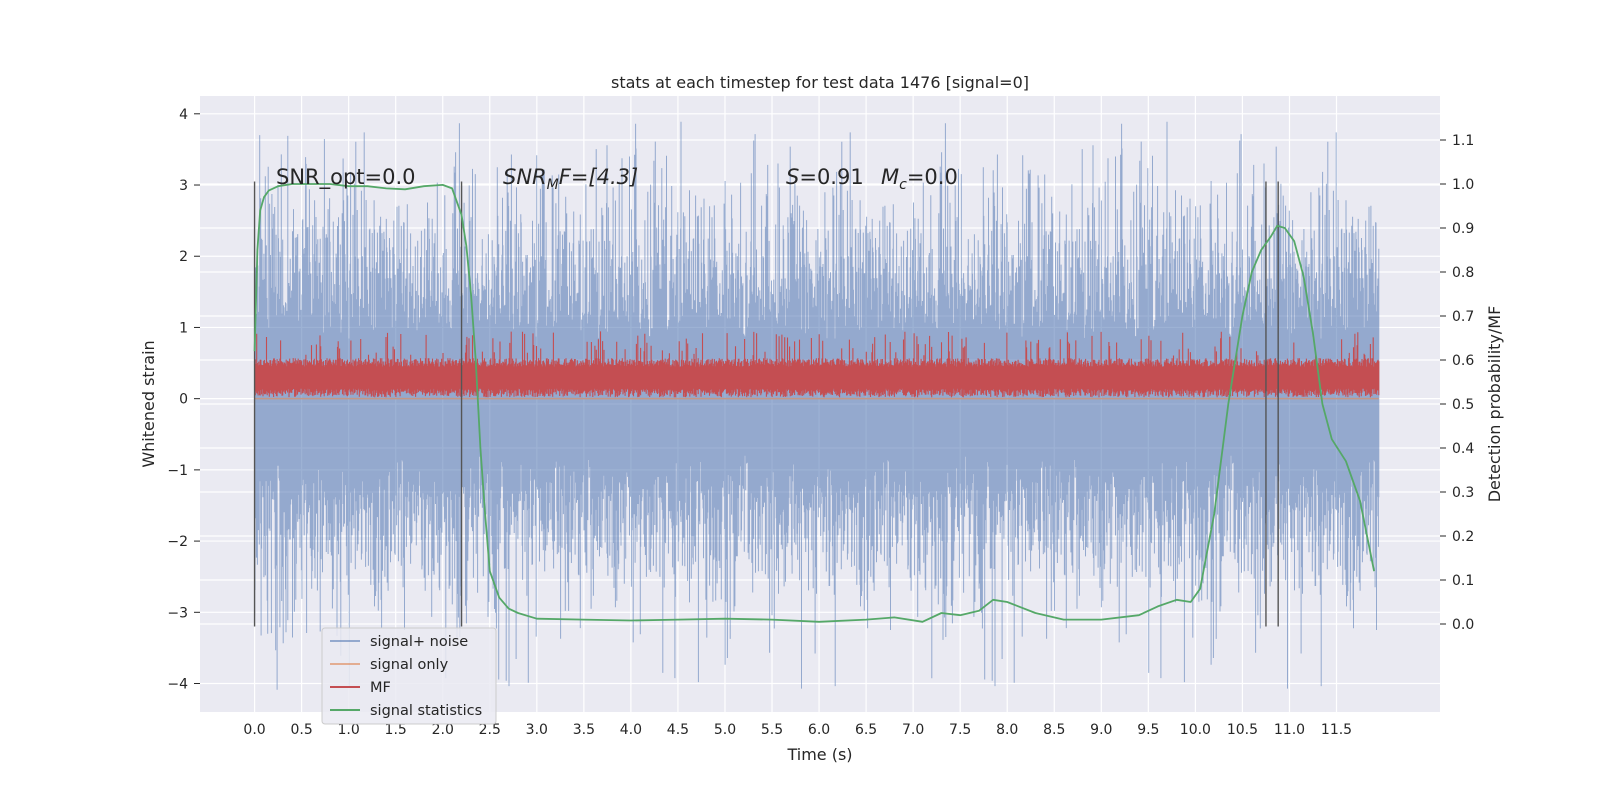 The width and height of the screenshot is (1600, 800). Describe the element at coordinates (584, 730) in the screenshot. I see `x-tick-7: 3.5` at that location.